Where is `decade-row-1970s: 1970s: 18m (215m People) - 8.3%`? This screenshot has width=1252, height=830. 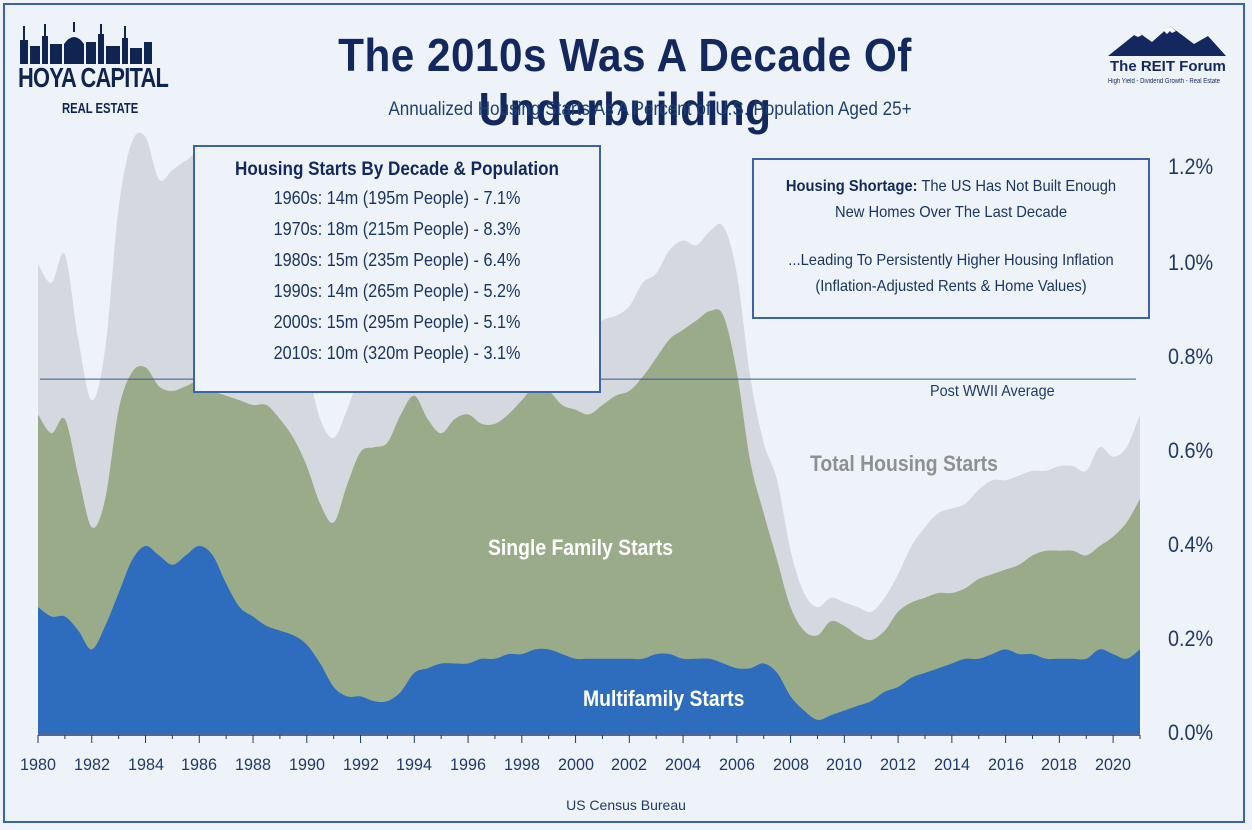 decade-row-1970s: 1970s: 18m (215m People) - 8.3% is located at coordinates (397, 229).